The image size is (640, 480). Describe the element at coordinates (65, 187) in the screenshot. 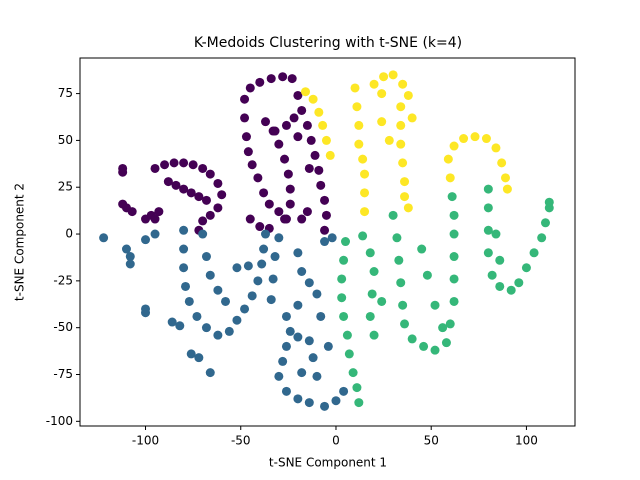

I see `y-tick-label: 25` at that location.